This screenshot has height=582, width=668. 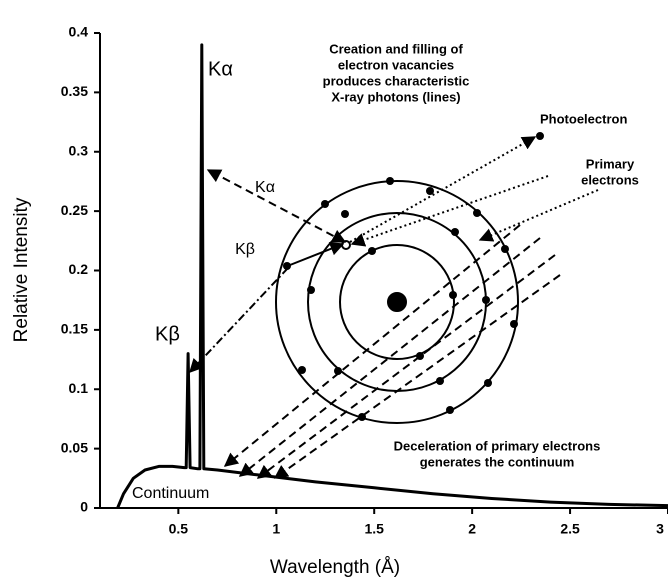 I want to click on y-tick-label: 0.15, so click(x=74, y=329).